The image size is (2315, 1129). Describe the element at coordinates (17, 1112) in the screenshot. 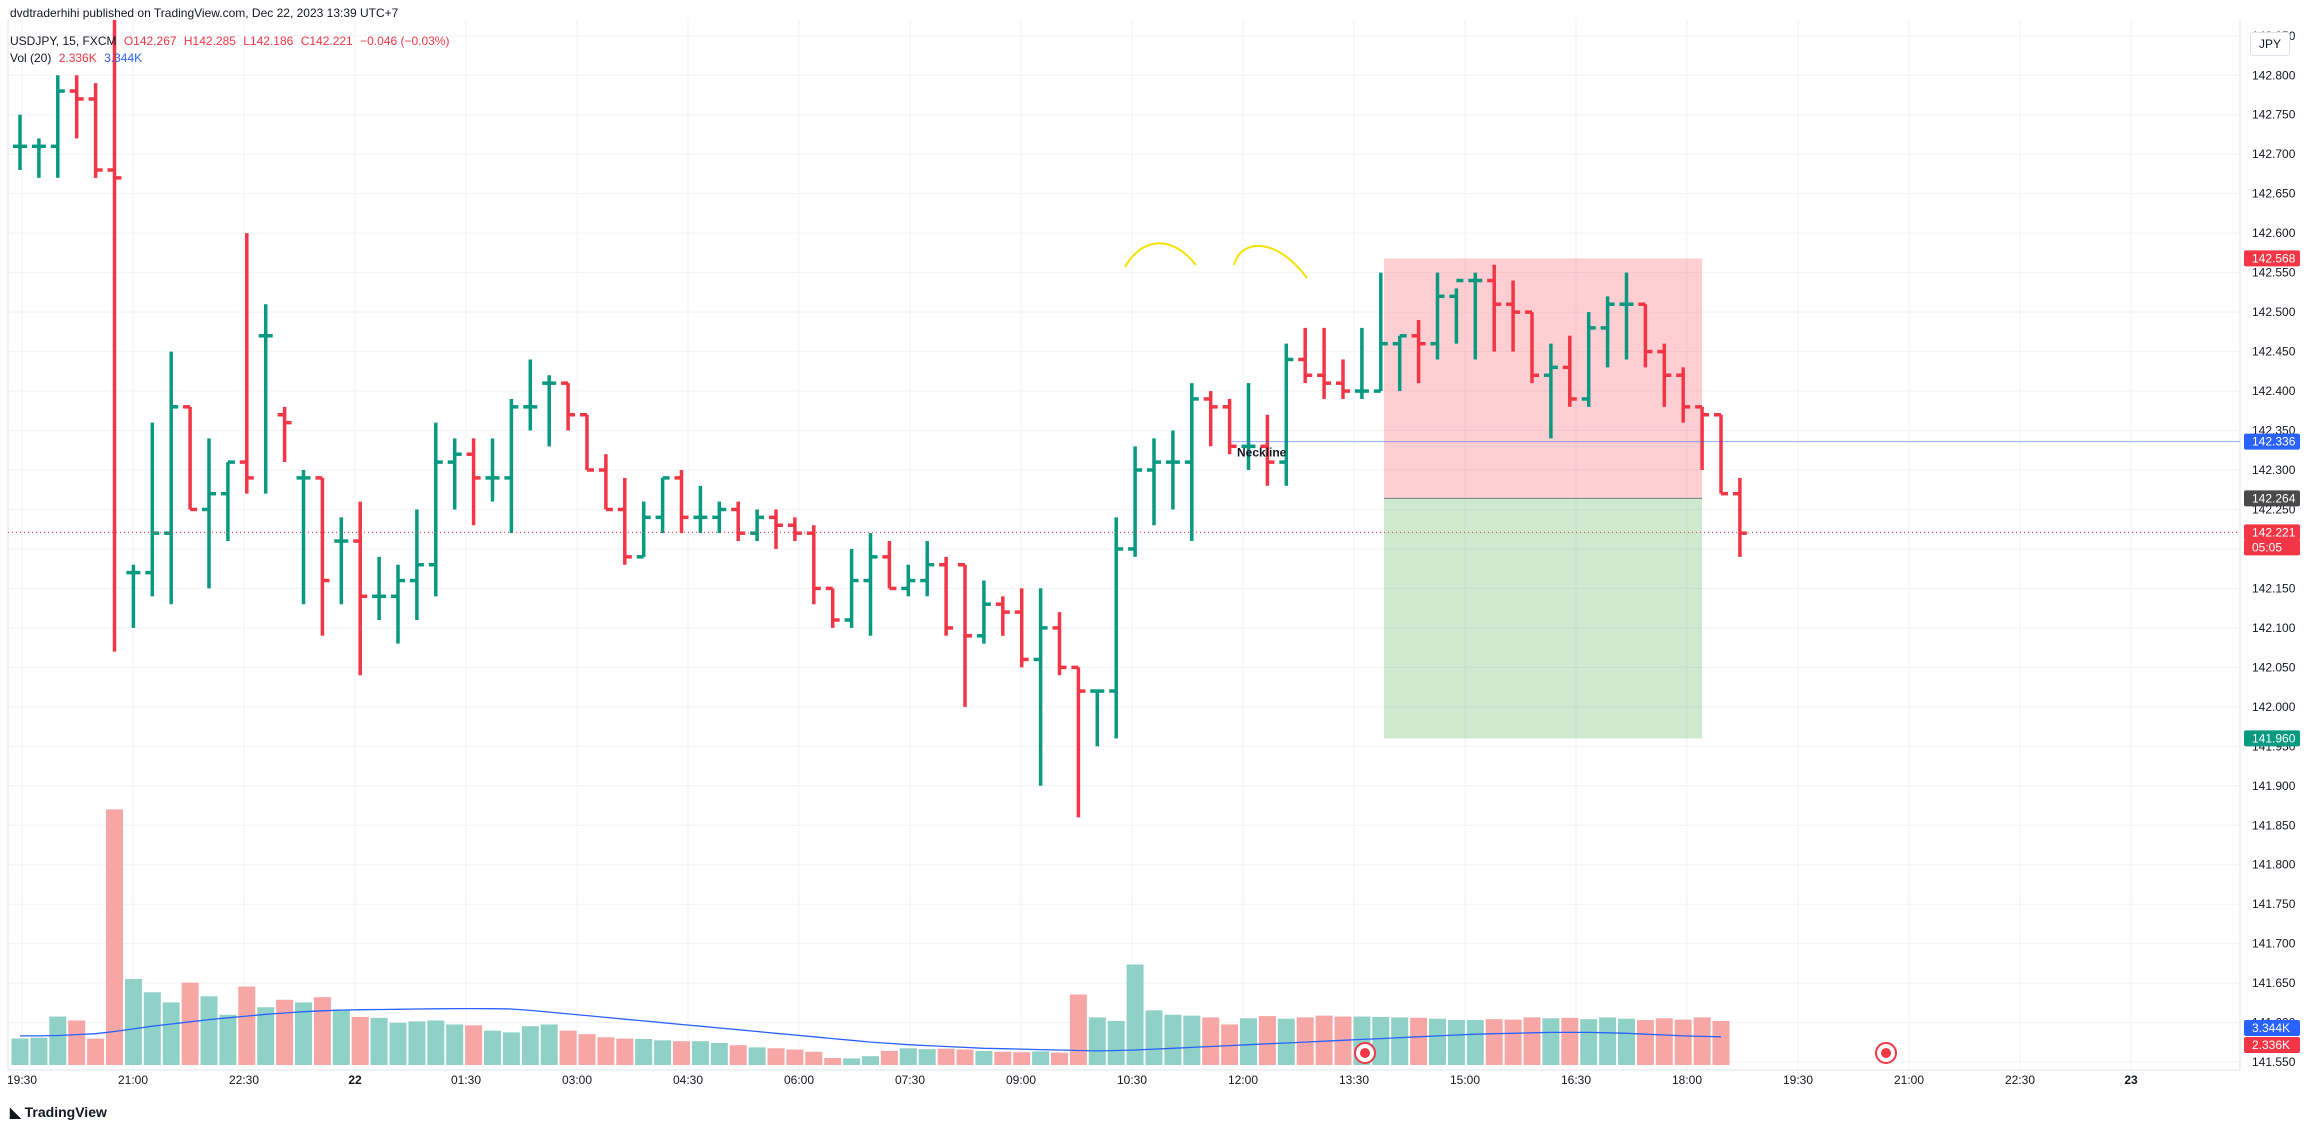

I see `tv-logo-icon: ◣` at that location.